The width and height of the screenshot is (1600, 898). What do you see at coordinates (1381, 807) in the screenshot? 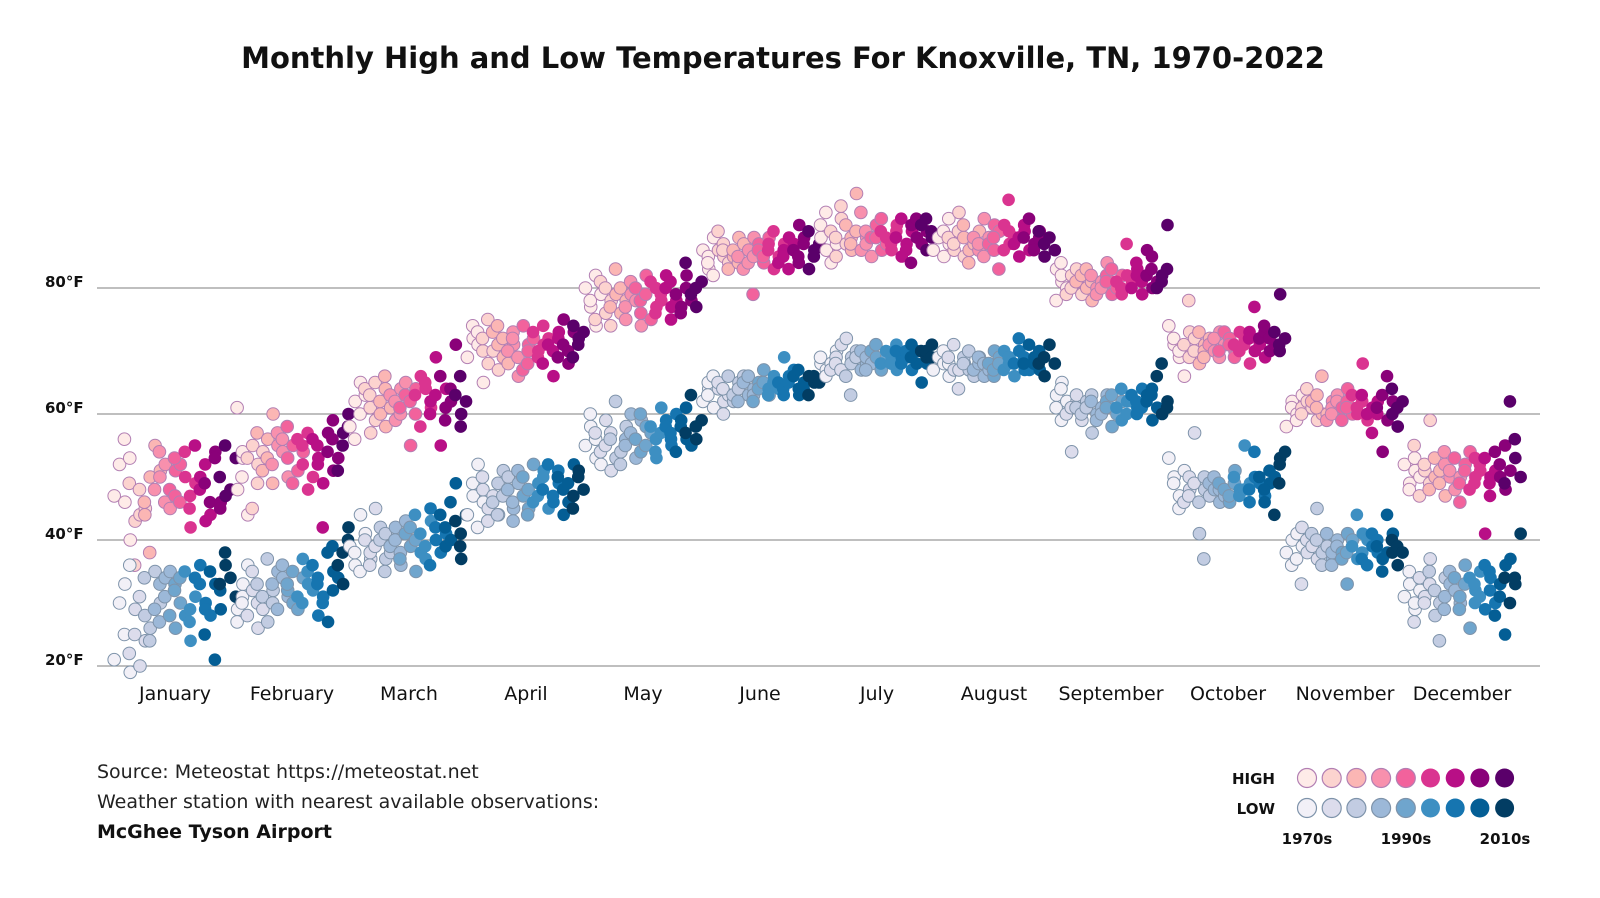
I see `legend: HIGH LOW 1970s 1990s 2010s` at bounding box center [1381, 807].